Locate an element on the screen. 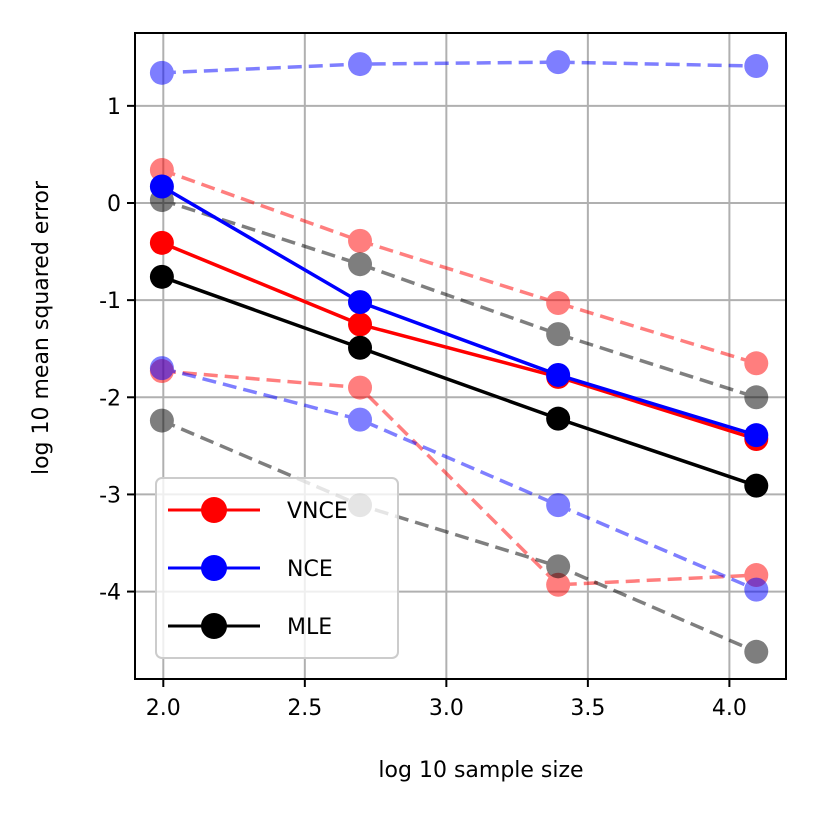 Image resolution: width=819 pixels, height=815 pixels. legend-label-vnce: VNCE is located at coordinates (317, 511).